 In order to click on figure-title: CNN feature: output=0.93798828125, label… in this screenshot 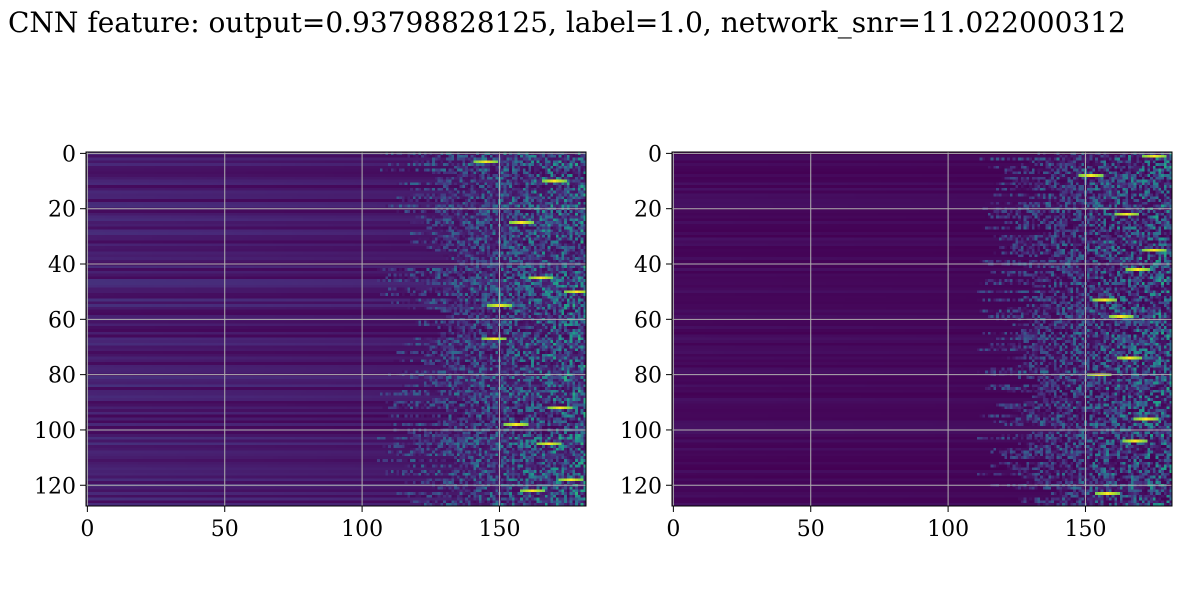, I will do `click(567, 22)`.